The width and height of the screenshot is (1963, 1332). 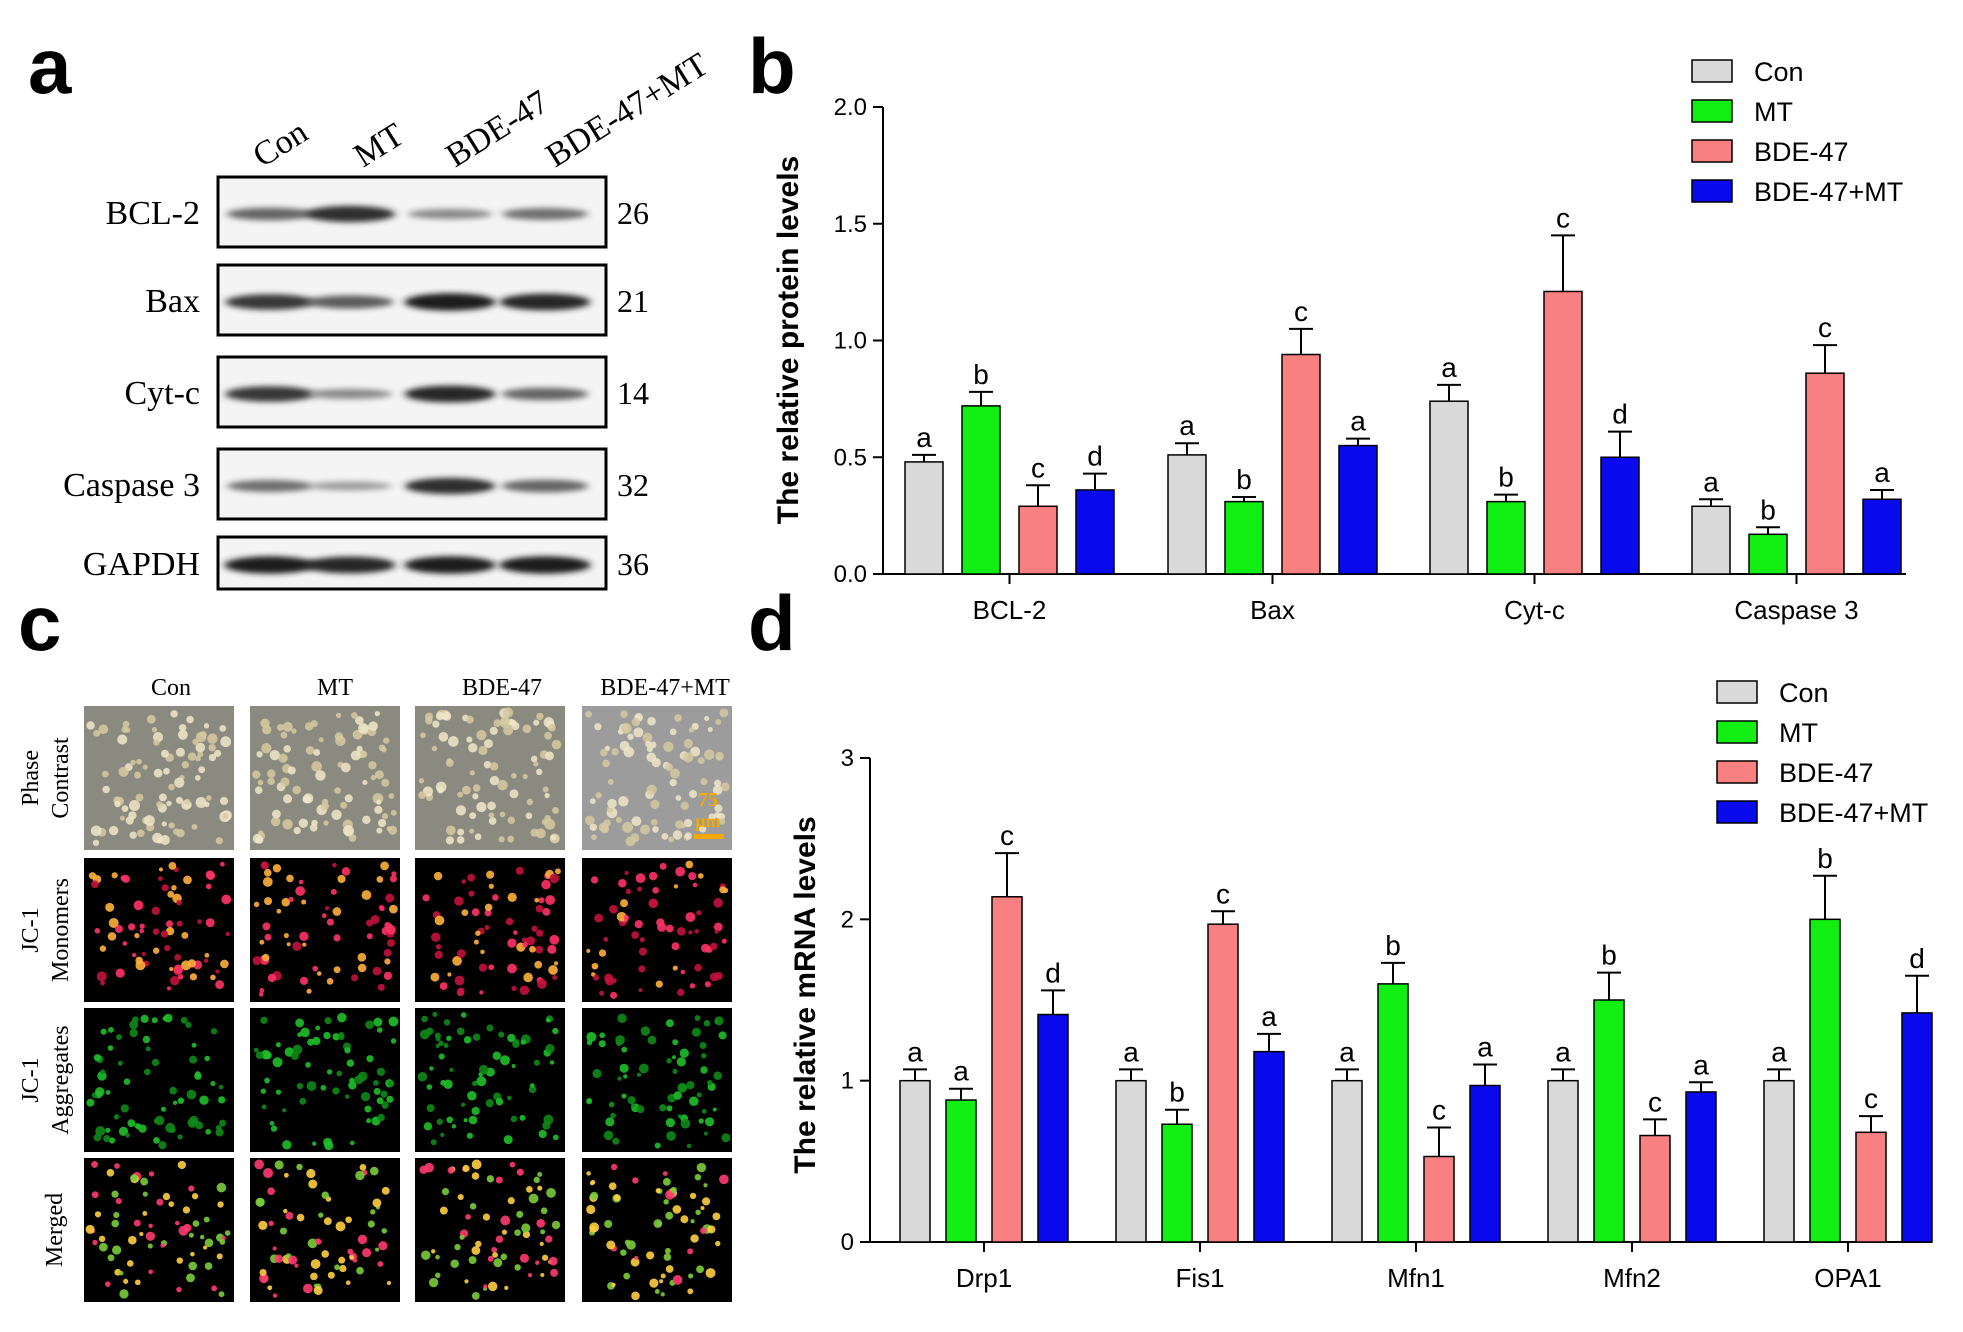 I want to click on blot-band, so click(x=350, y=214).